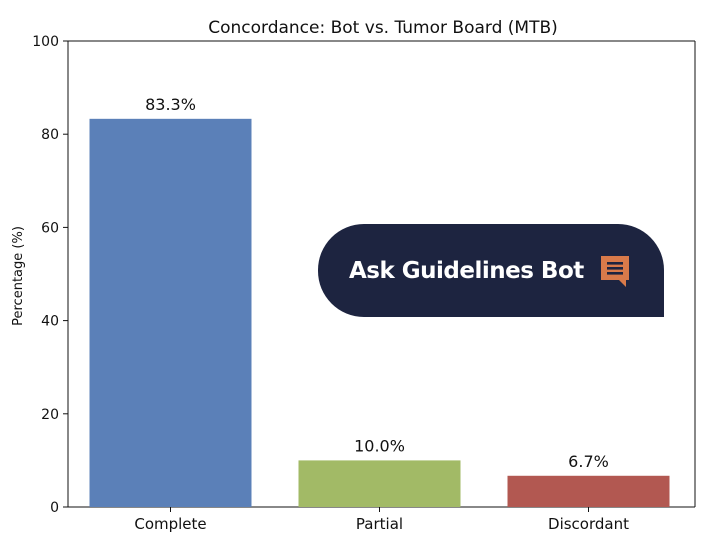 The height and width of the screenshot is (541, 701). Describe the element at coordinates (379, 445) in the screenshot. I see `data-label-partial: 10.0%` at that location.